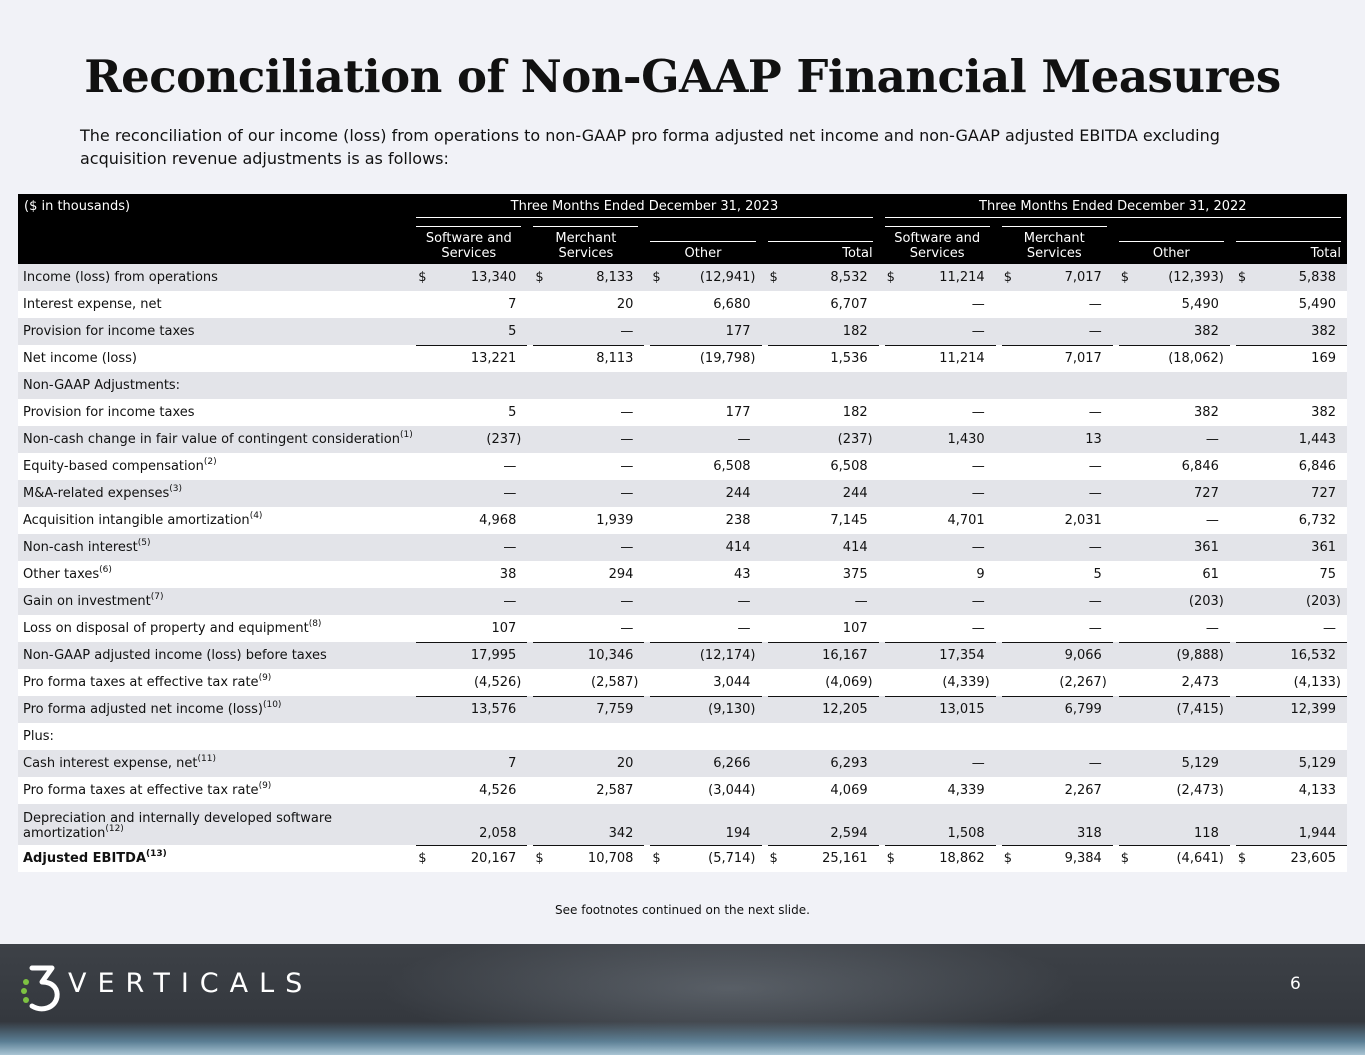  I want to click on cell-value: 238, so click(738, 520).